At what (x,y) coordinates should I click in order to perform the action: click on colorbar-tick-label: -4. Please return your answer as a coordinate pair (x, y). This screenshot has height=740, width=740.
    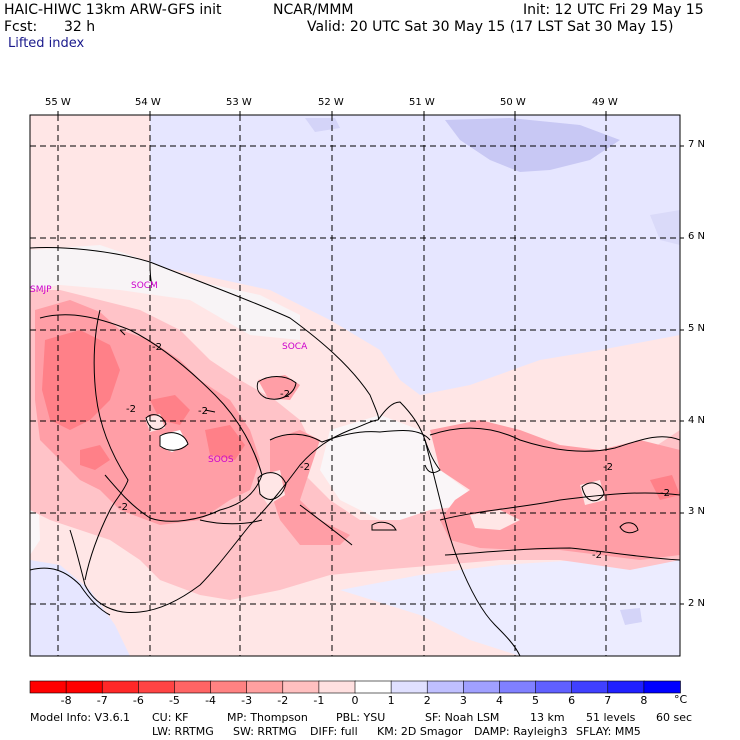
    Looking at the image, I should click on (211, 700).